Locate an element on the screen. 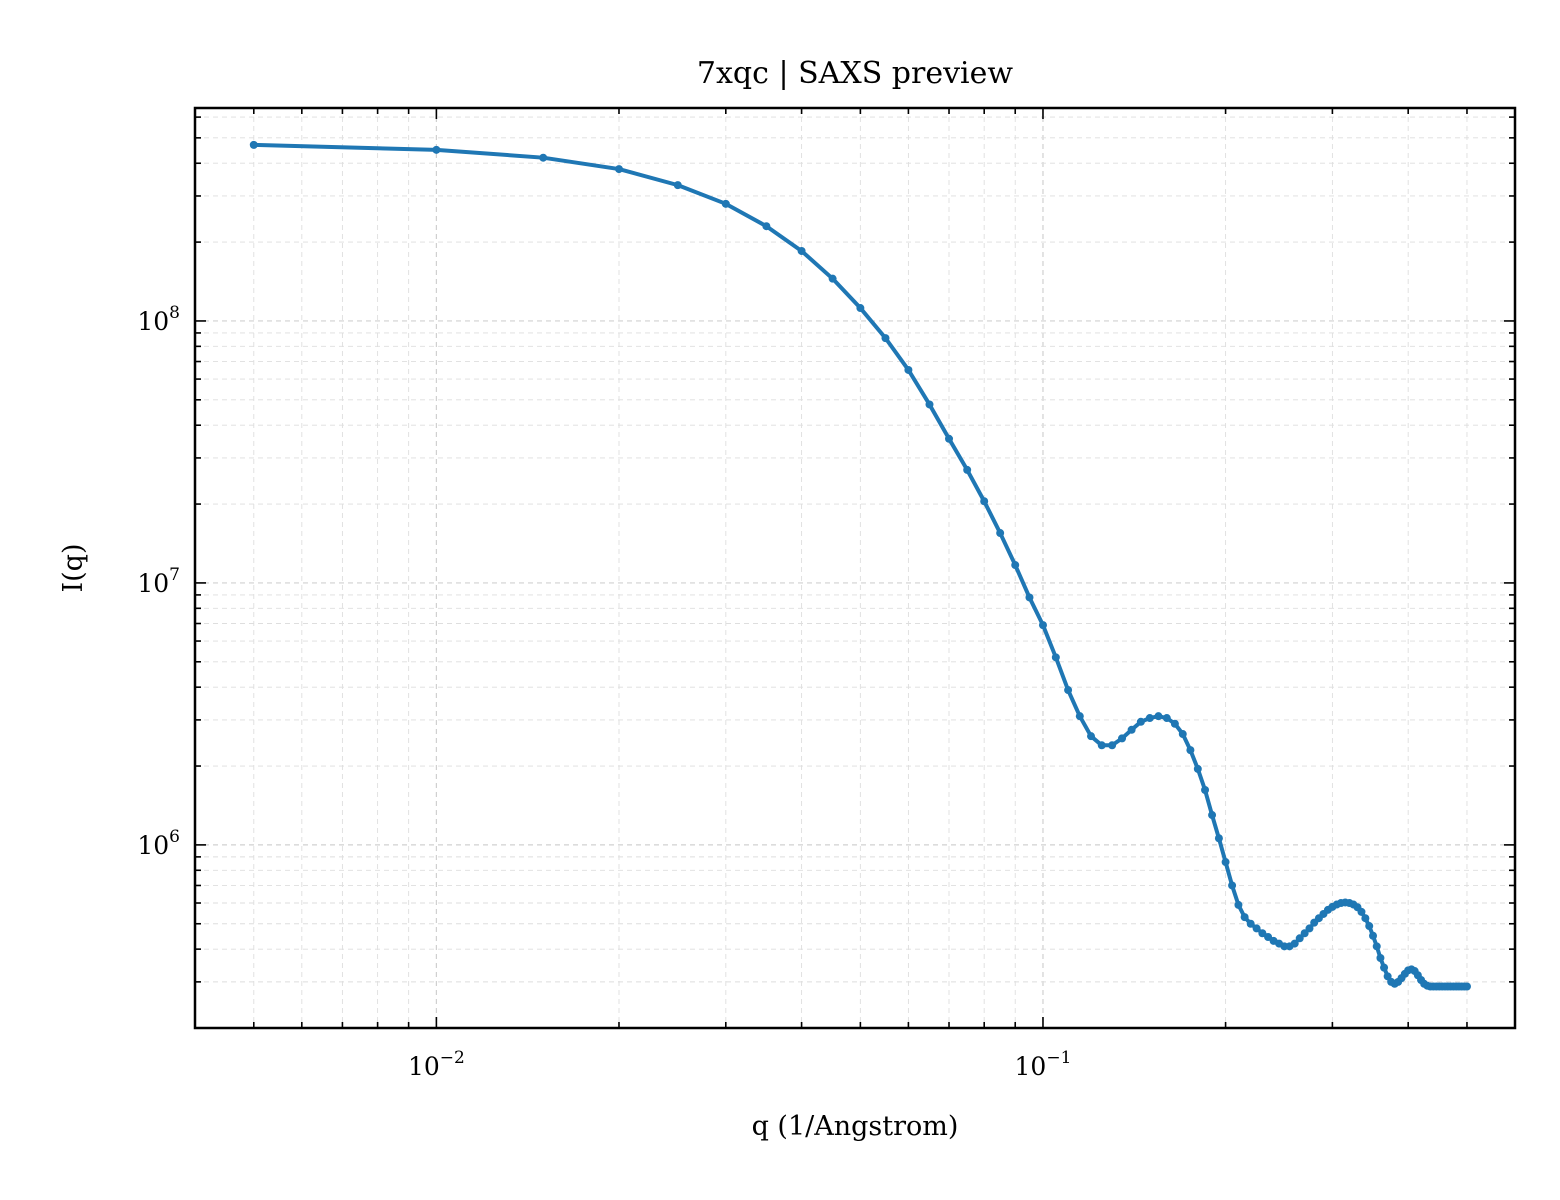  y-tick-label: 10⁷ is located at coordinates (158, 581).